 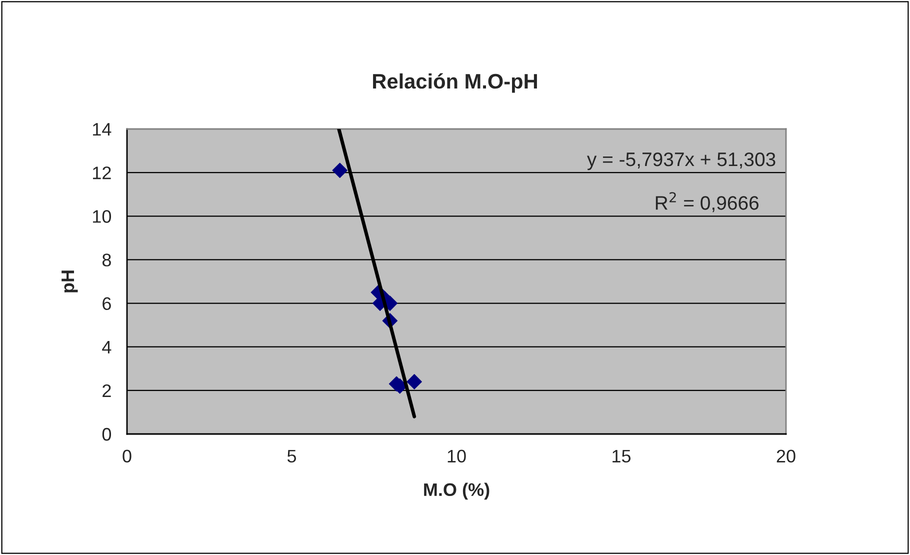 What do you see at coordinates (106, 303) in the screenshot?
I see `y-tick-label: 6` at bounding box center [106, 303].